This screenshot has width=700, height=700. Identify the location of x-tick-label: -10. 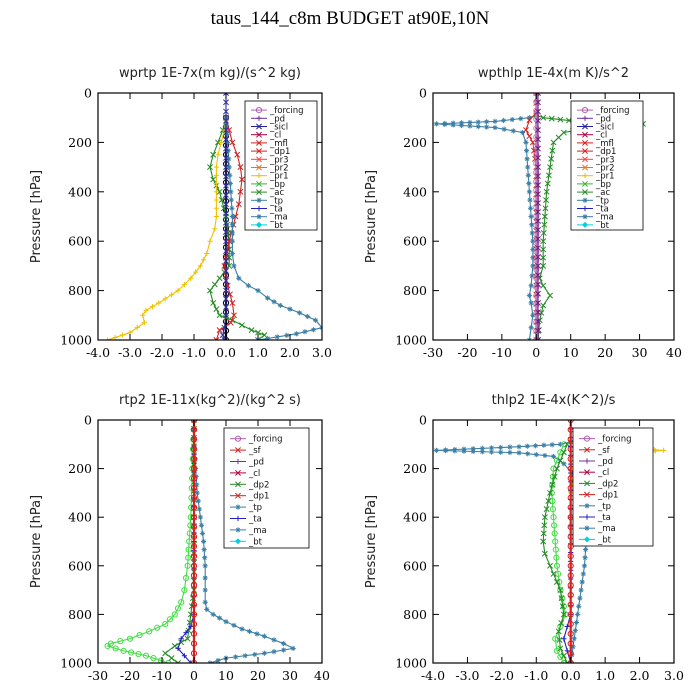
(162, 675).